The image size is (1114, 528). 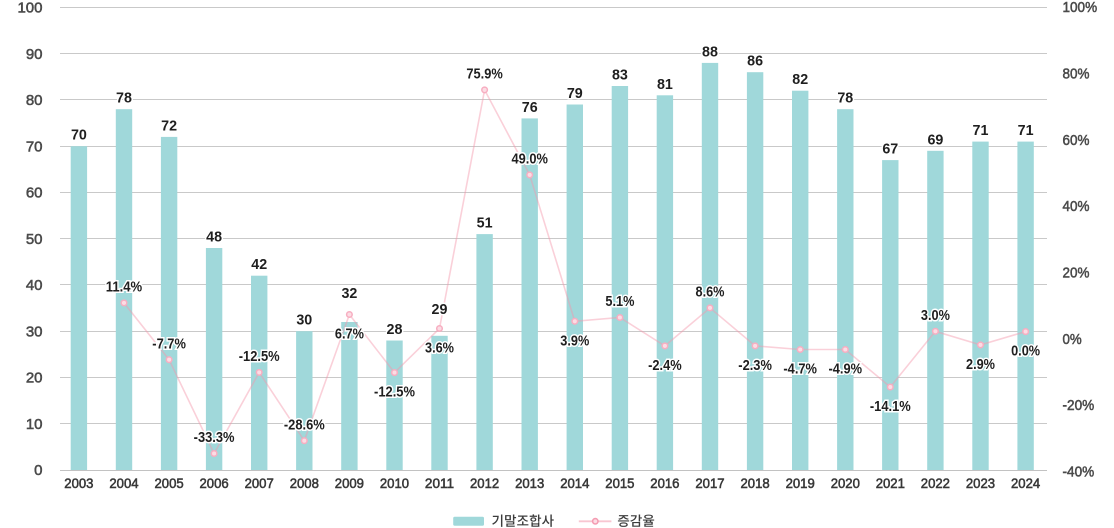 What do you see at coordinates (710, 51) in the screenshot?
I see `svg-text: 88` at bounding box center [710, 51].